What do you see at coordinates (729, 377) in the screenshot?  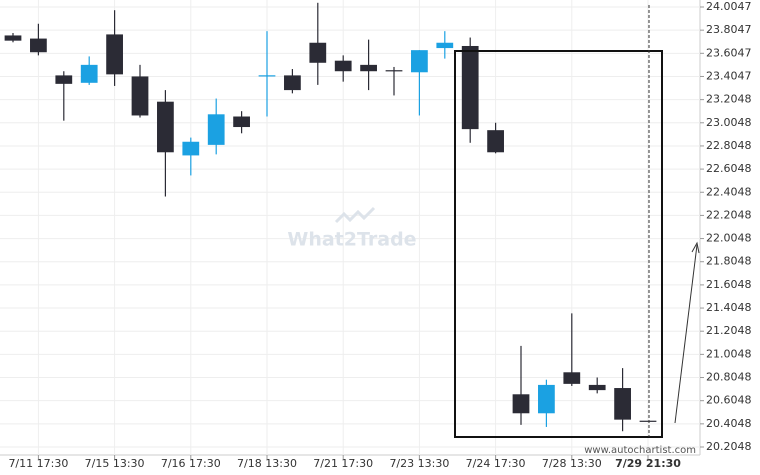 I see `y-tick-label: 20.8048` at bounding box center [729, 377].